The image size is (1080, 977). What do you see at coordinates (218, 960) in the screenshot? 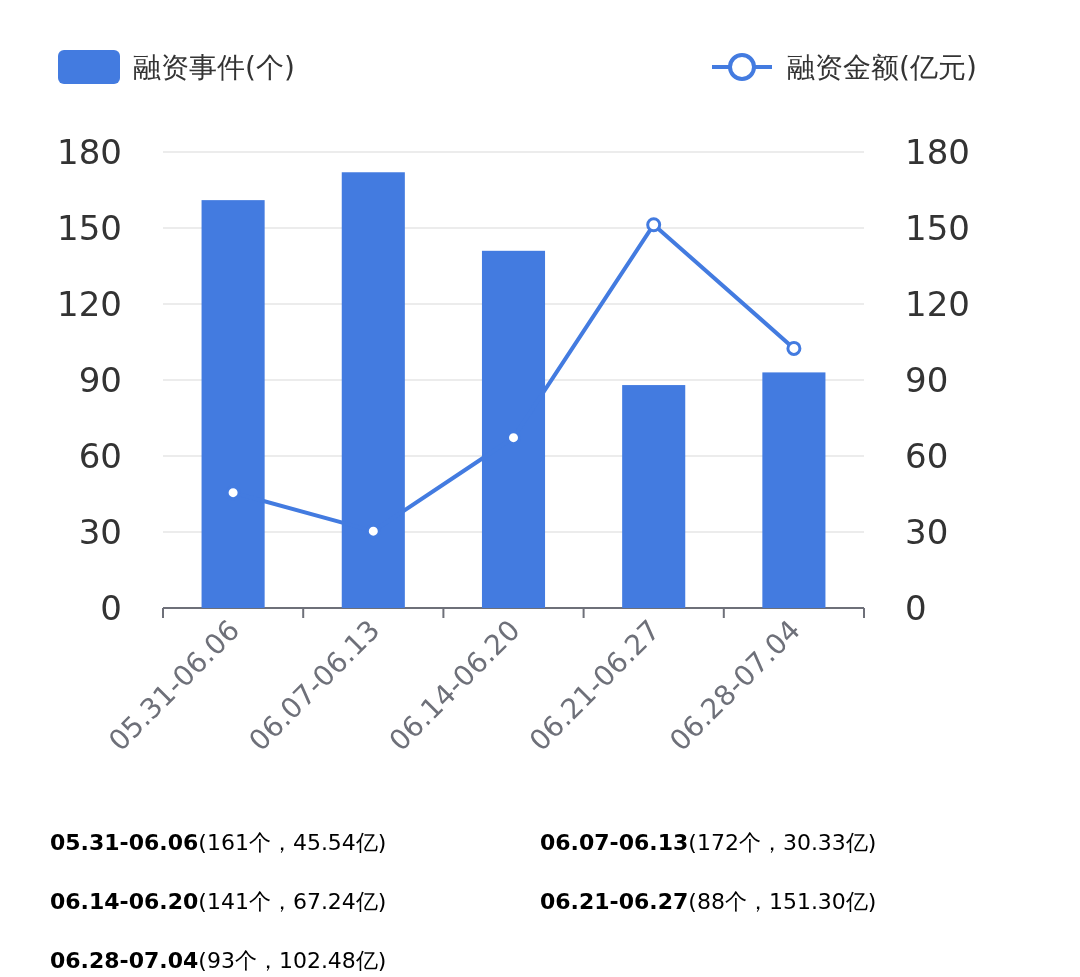
I see `text: 06.28-07.04(93个，102.48亿)` at bounding box center [218, 960].